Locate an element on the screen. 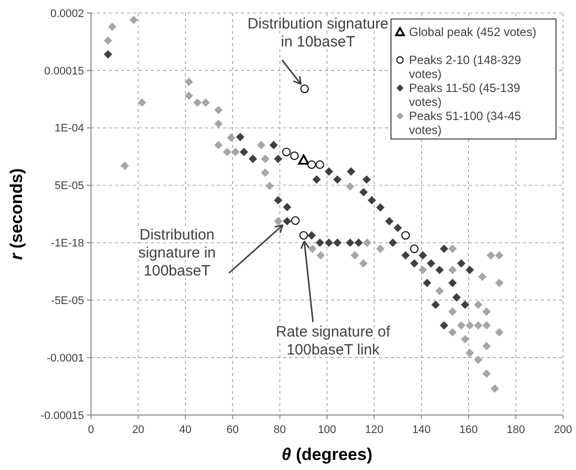  x-tick-label: 200 is located at coordinates (563, 430).